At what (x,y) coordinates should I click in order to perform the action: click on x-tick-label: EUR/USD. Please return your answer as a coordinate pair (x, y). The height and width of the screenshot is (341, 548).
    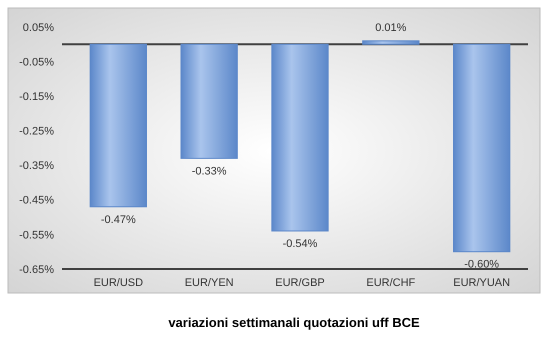
    Looking at the image, I should click on (119, 283).